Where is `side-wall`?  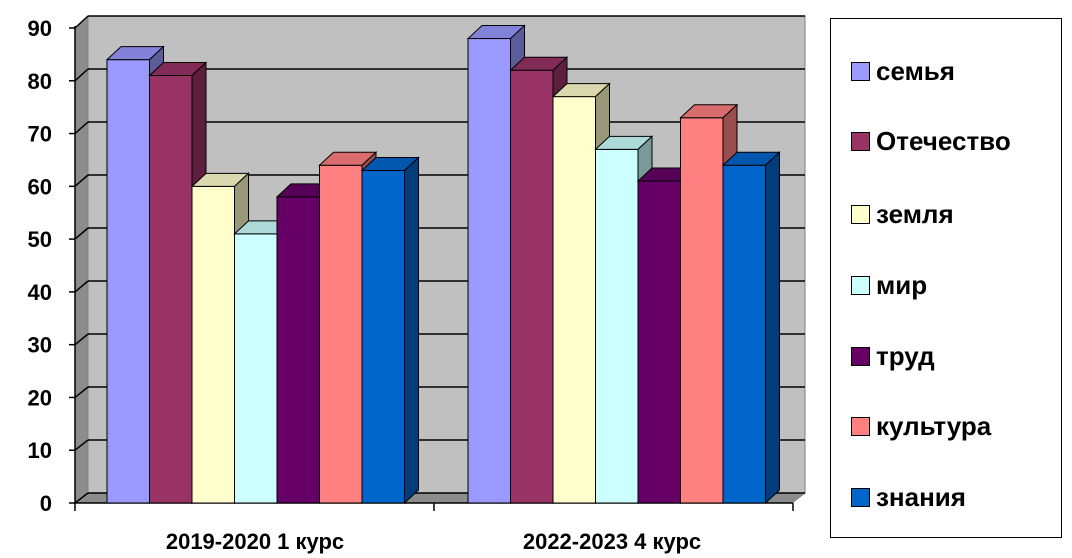 side-wall is located at coordinates (81, 259).